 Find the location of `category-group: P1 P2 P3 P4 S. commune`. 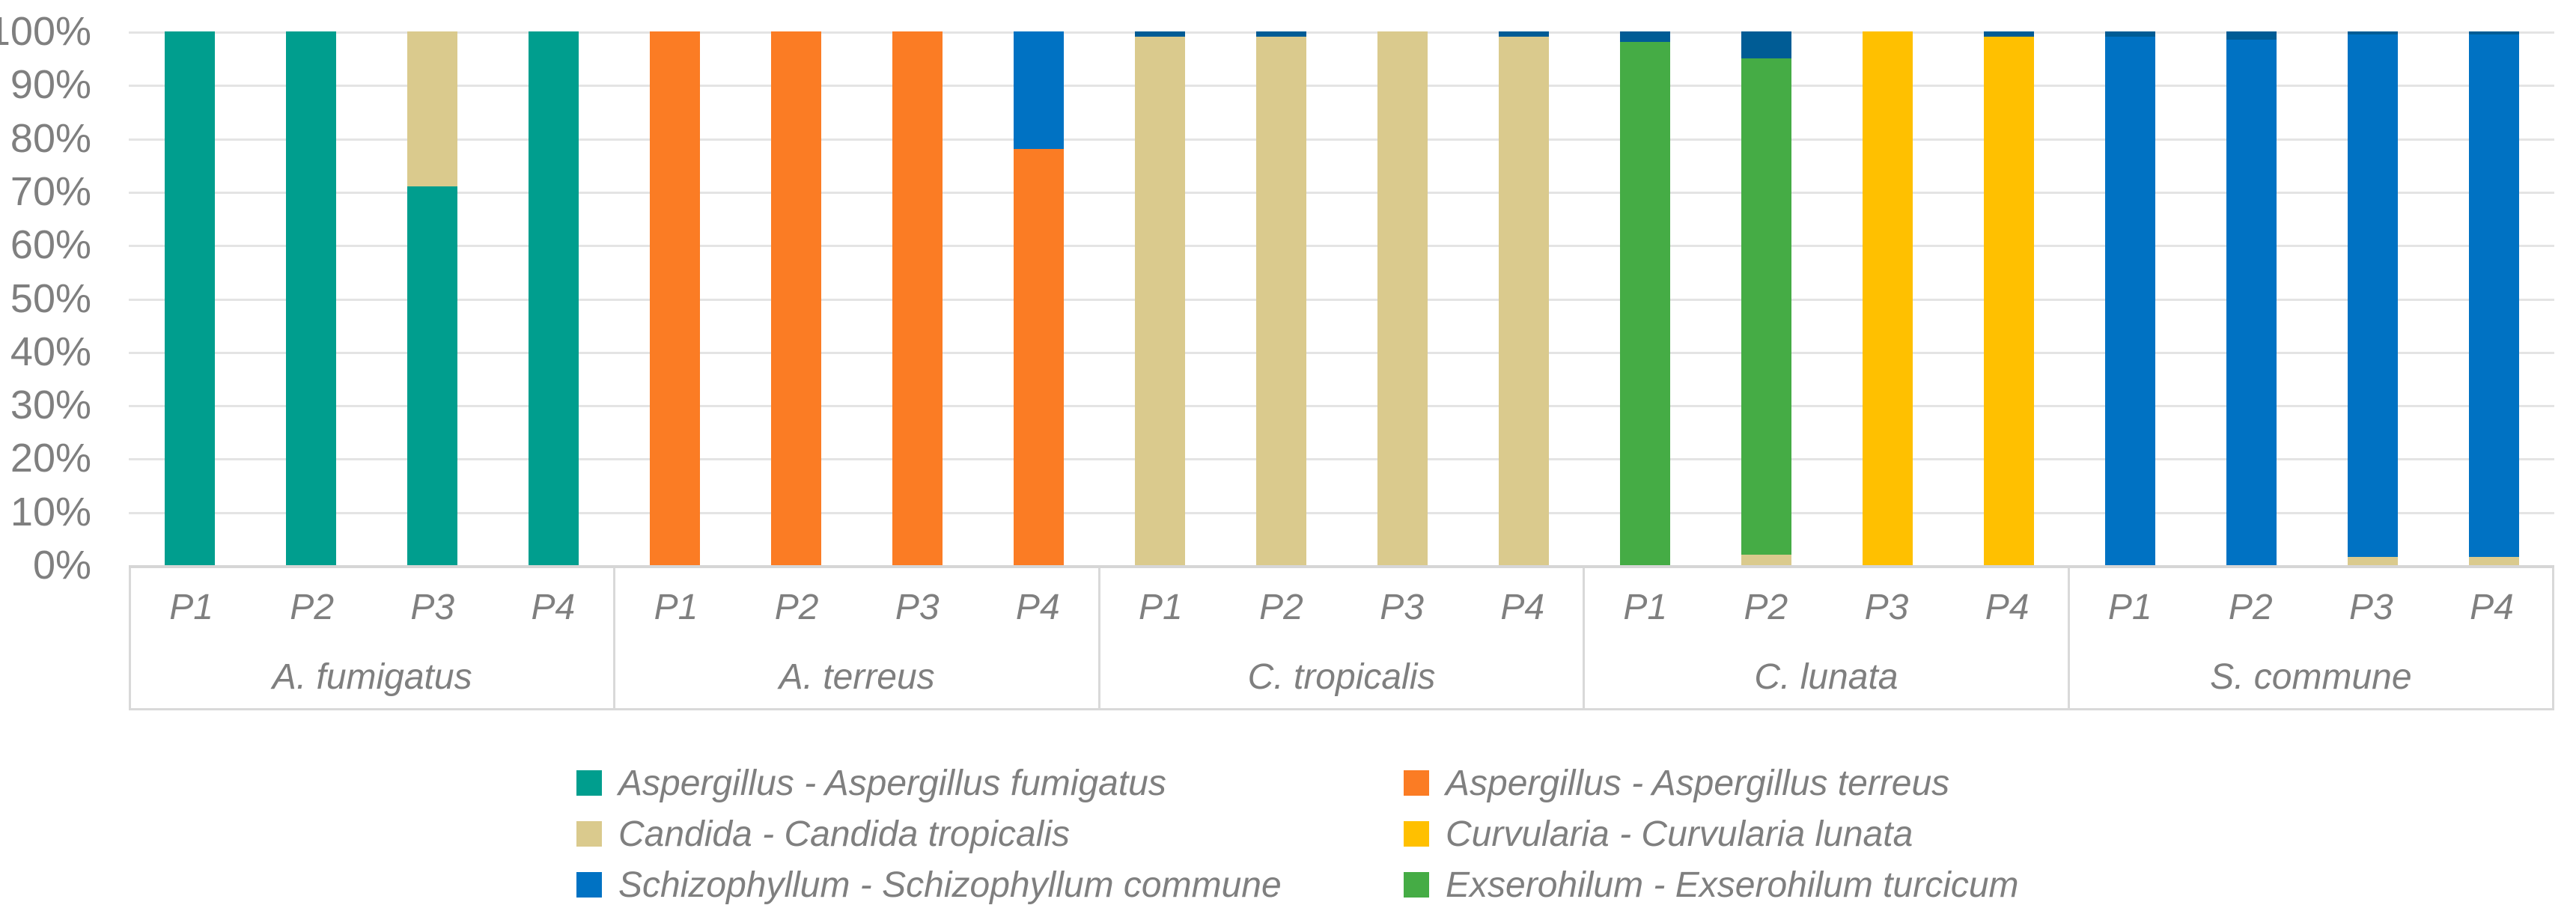

category-group: P1 P2 P3 P4 S. commune is located at coordinates (2312, 638).